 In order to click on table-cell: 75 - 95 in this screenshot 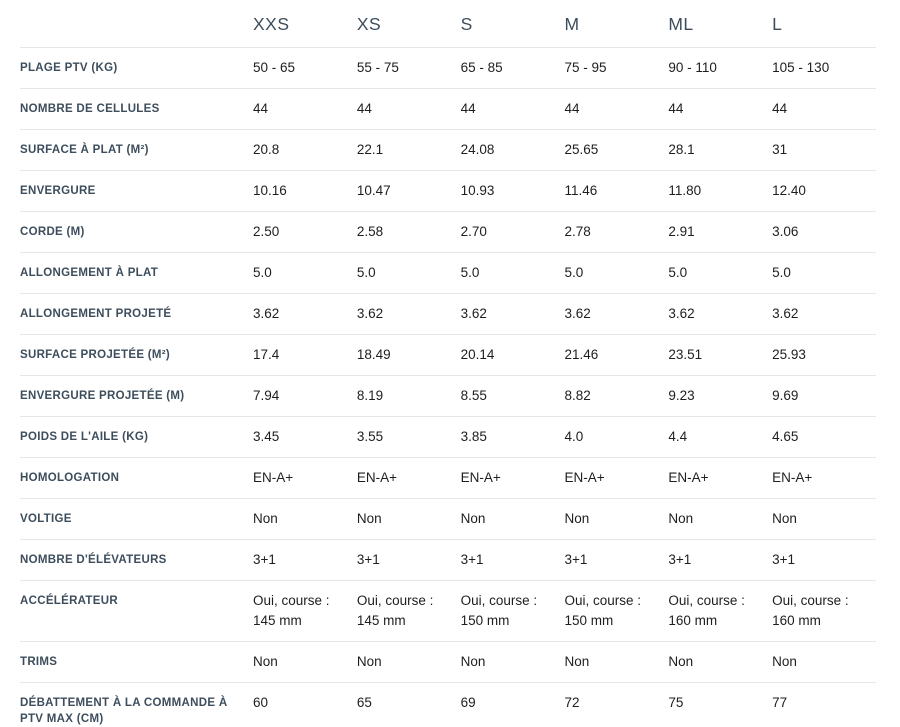, I will do `click(585, 67)`.